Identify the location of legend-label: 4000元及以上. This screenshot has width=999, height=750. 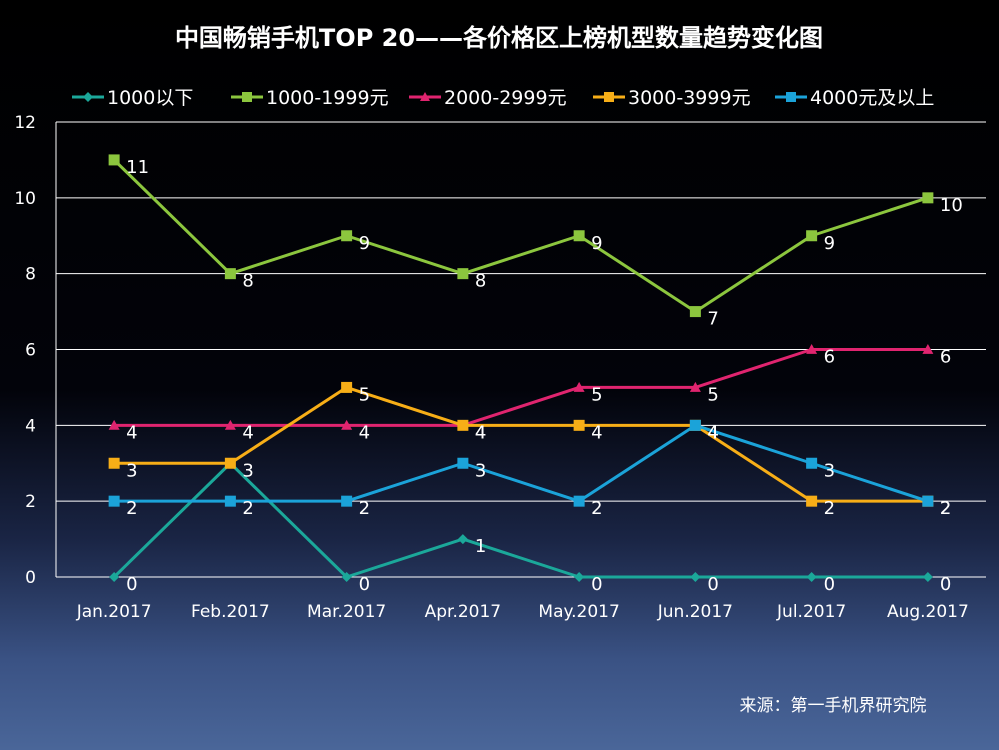
(872, 98).